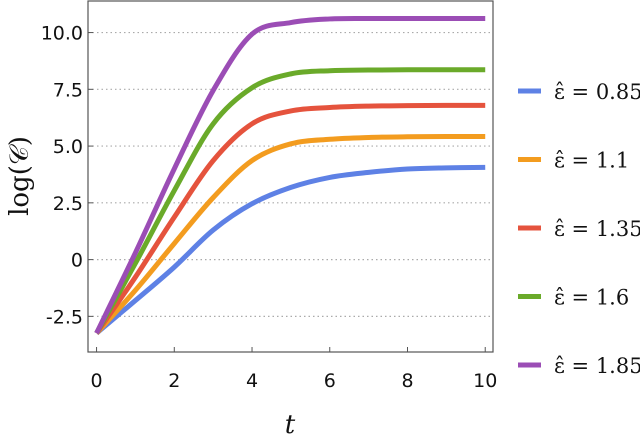 The width and height of the screenshot is (640, 442). Describe the element at coordinates (591, 161) in the screenshot. I see `legend-label: ε̂ = 1.1` at that location.